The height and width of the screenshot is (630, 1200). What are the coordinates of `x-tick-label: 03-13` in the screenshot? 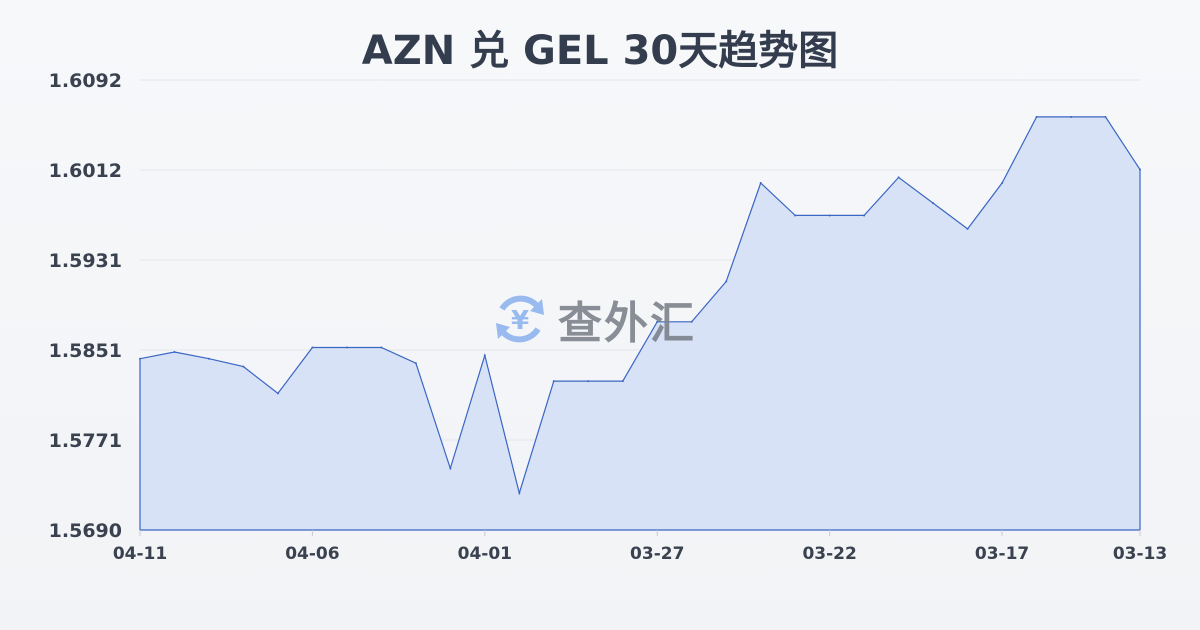 It's located at (1140, 554).